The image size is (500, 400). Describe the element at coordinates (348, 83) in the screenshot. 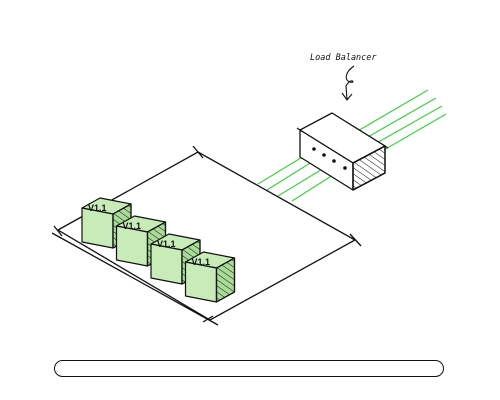

I see `annotation-arrow` at that location.